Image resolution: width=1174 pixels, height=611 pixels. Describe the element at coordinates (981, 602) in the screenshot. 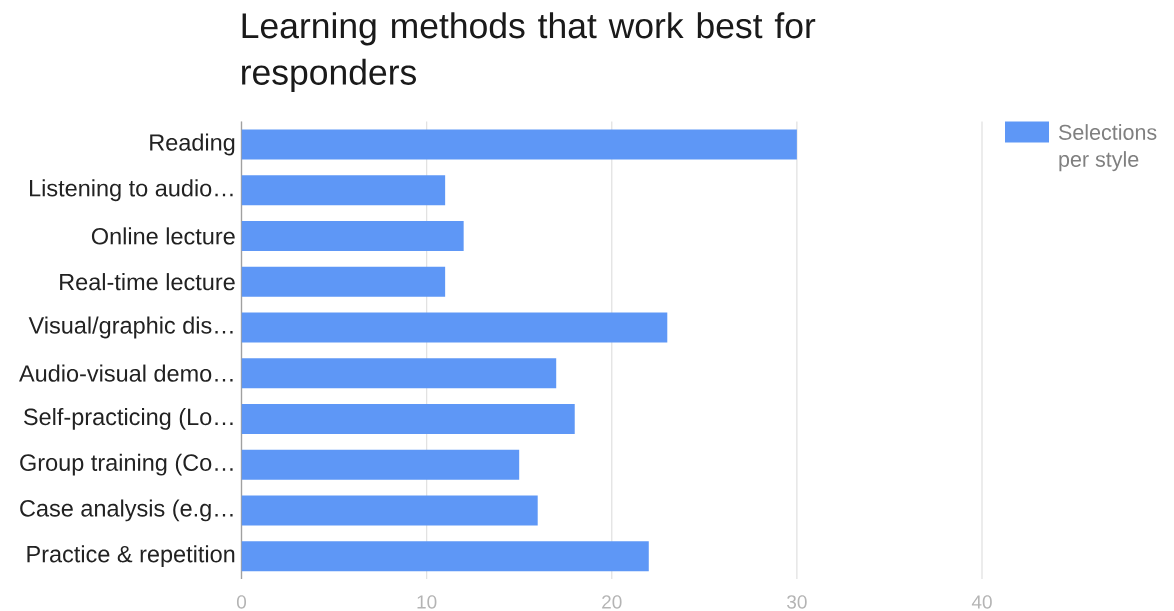

I see `x-tick-label: 40` at that location.